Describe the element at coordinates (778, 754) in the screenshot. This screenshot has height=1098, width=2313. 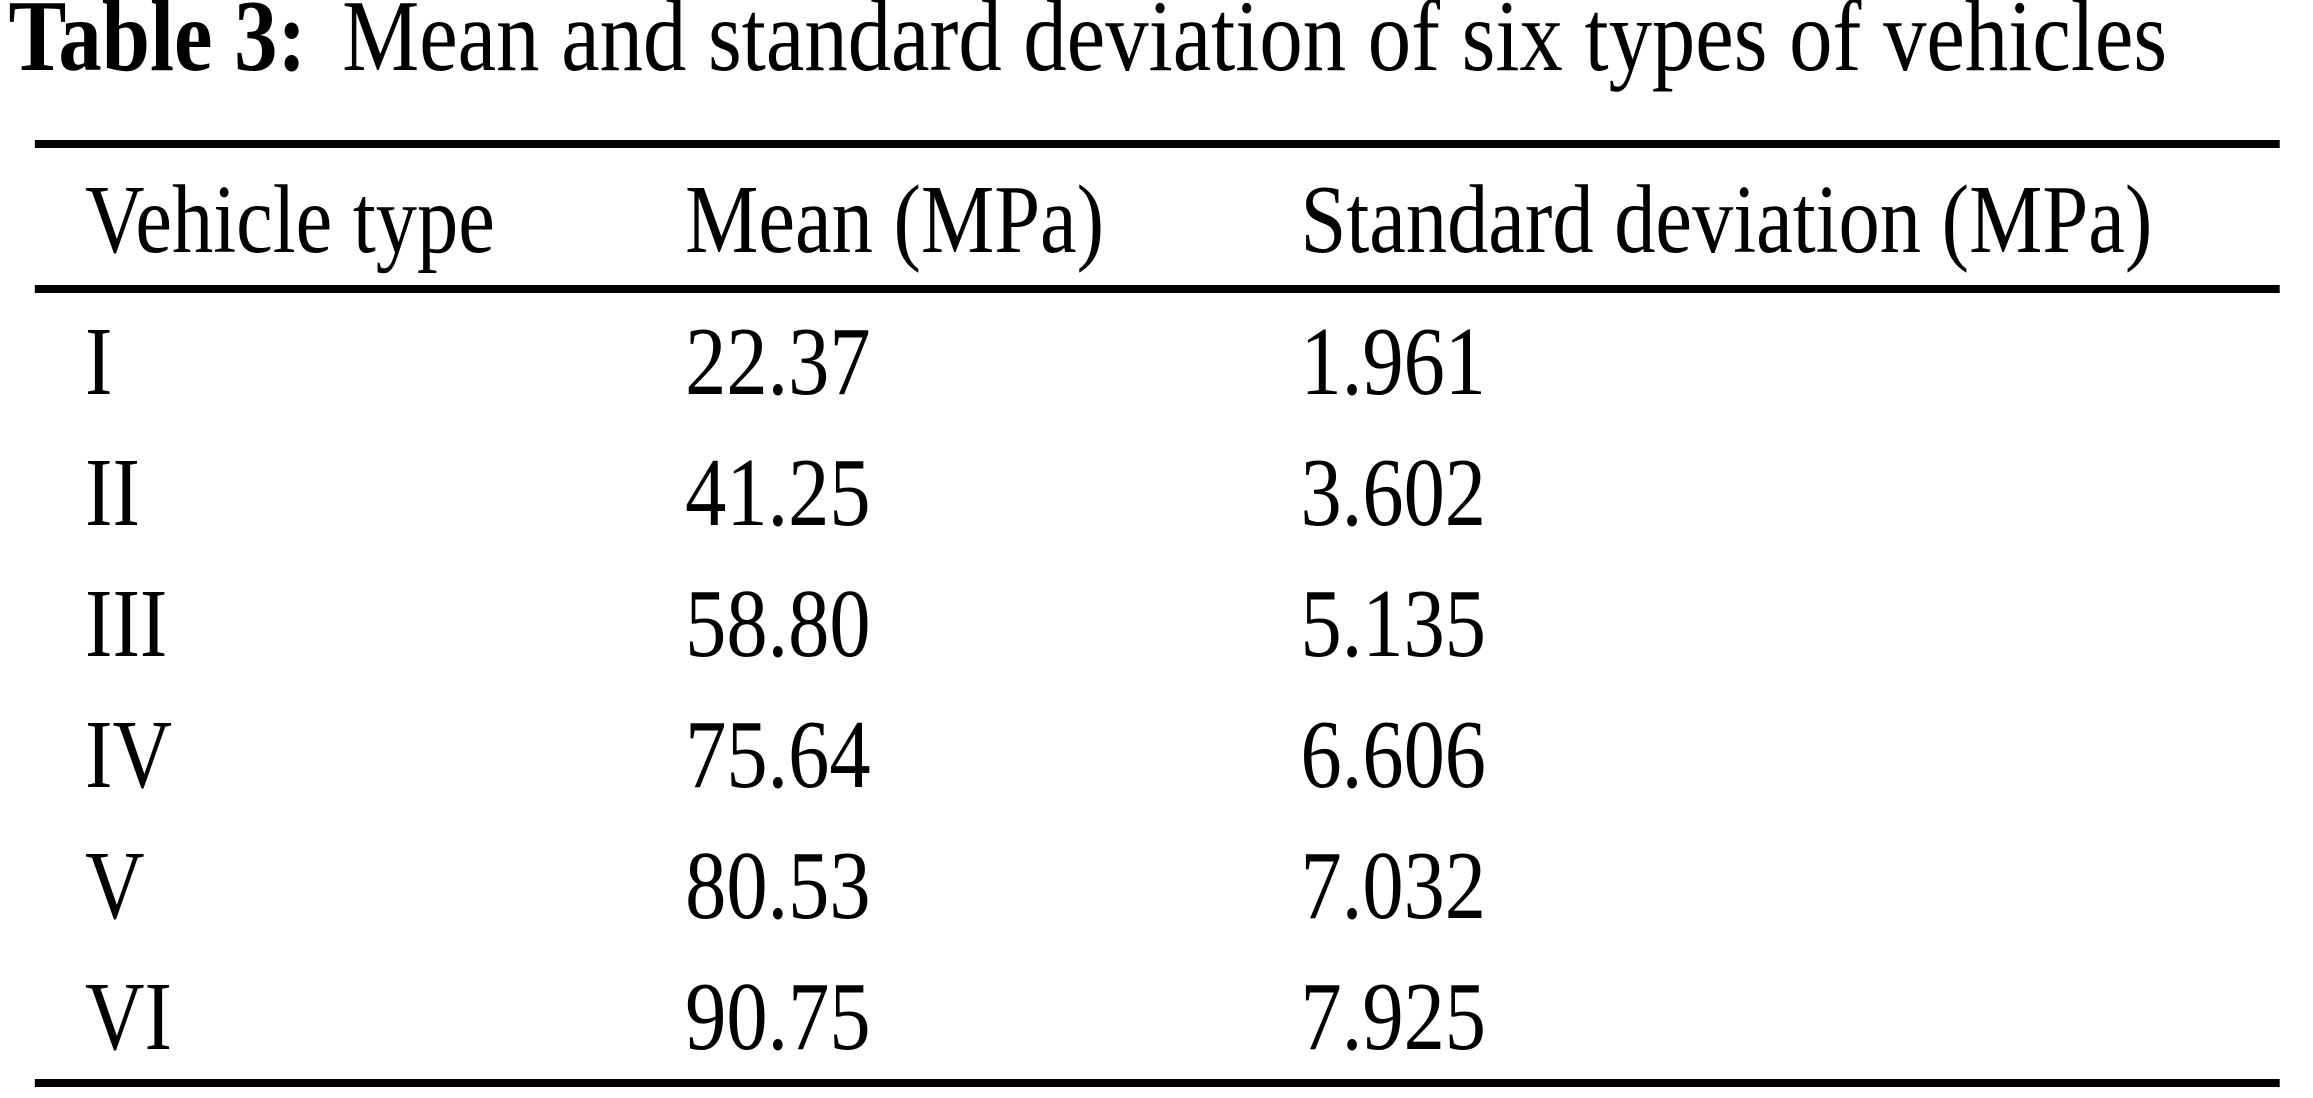
I see `cell-mean: 75.64` at that location.